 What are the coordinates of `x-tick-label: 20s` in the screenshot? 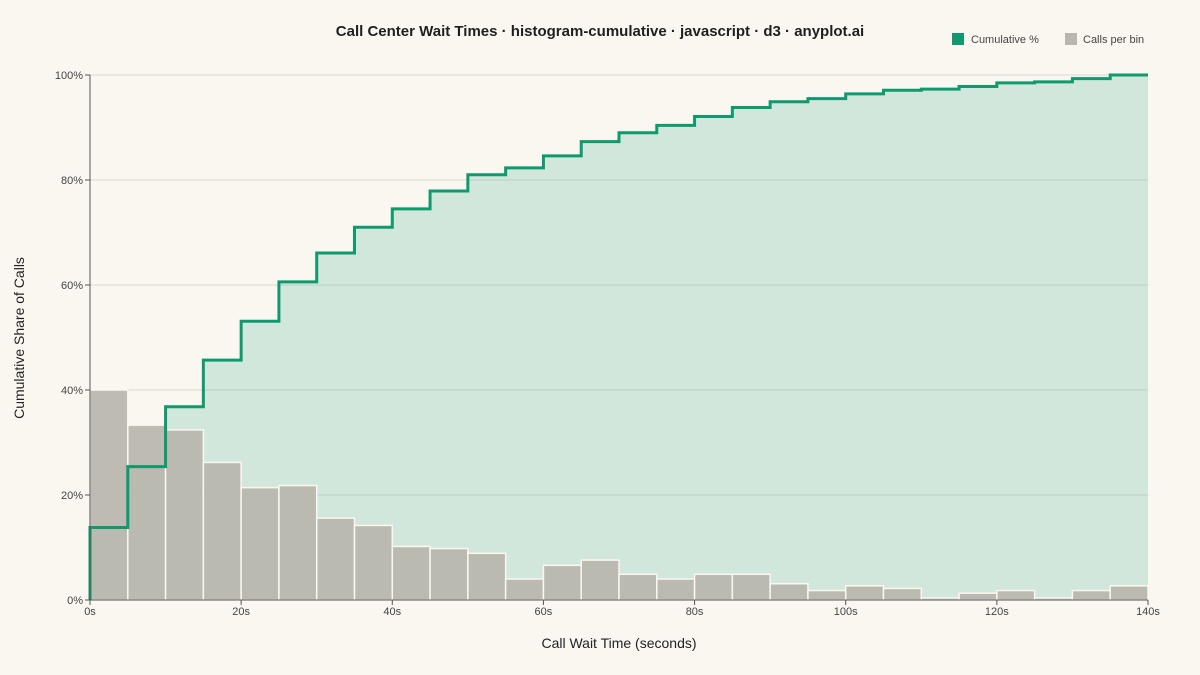 It's located at (241, 612).